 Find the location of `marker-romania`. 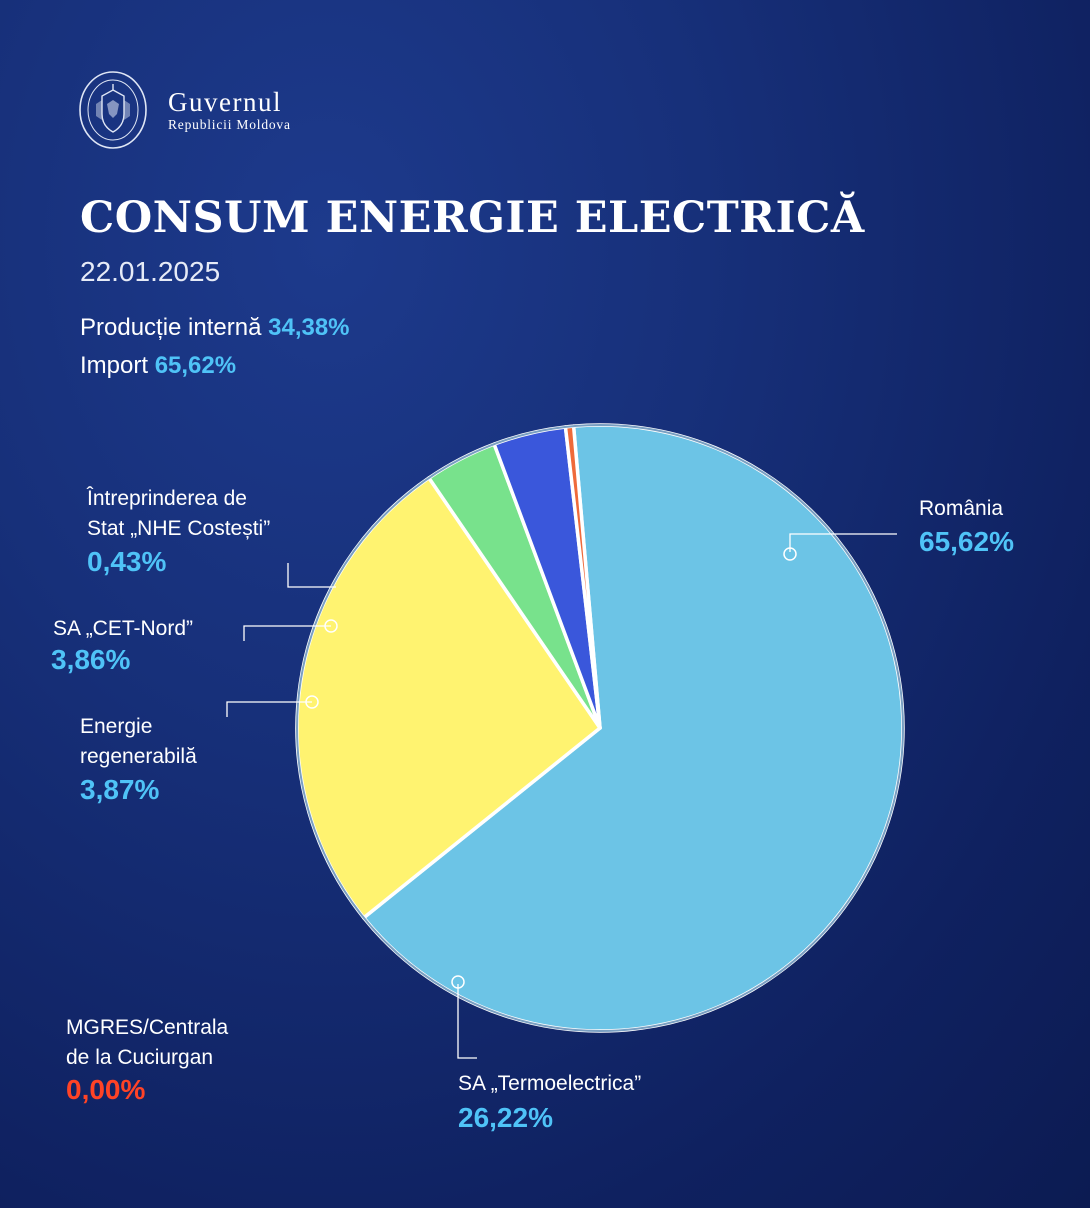

marker-romania is located at coordinates (790, 554).